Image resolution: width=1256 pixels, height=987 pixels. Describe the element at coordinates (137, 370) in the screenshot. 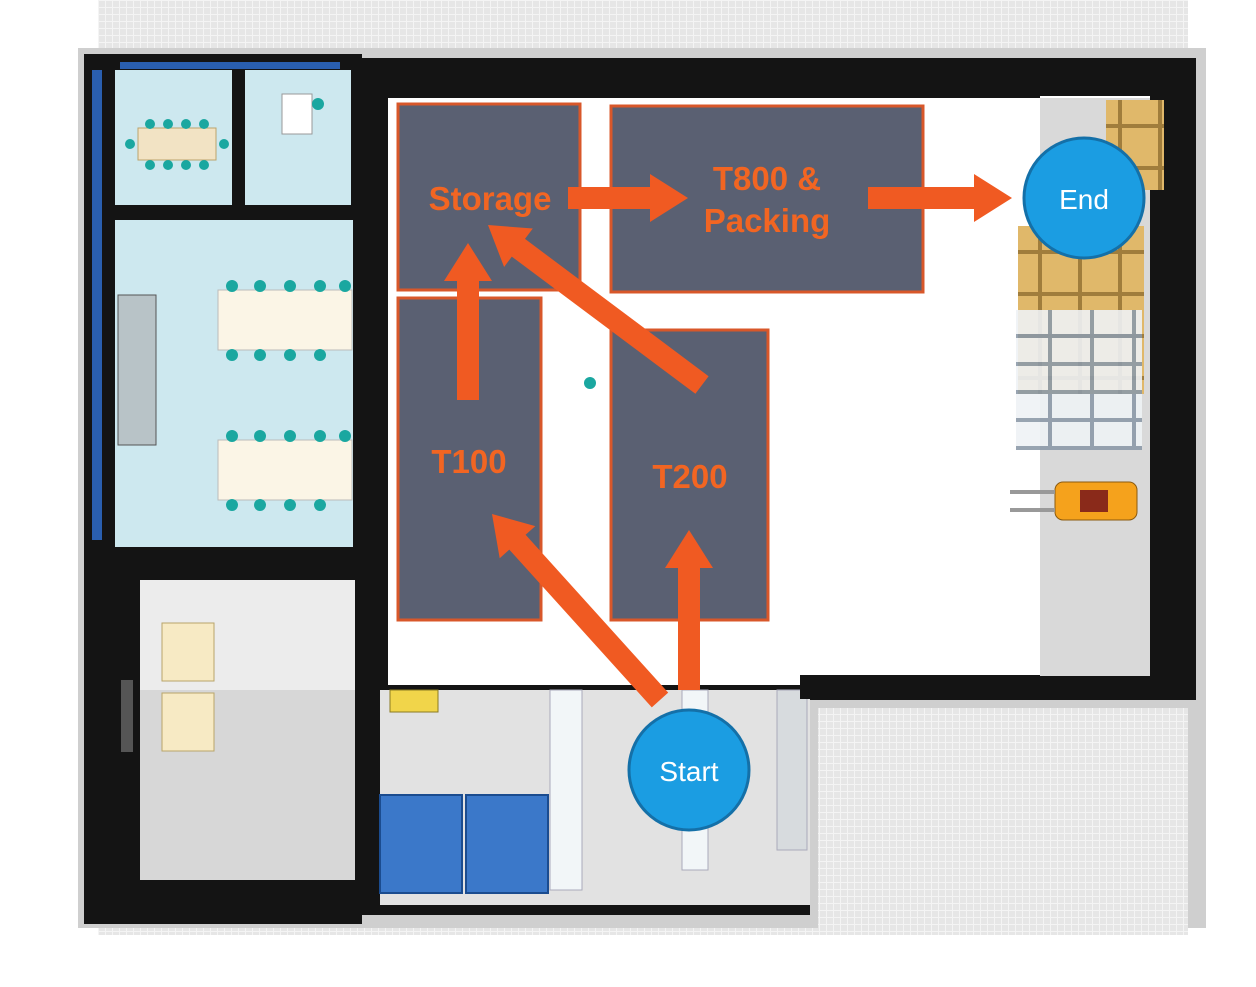

I see `staircase` at that location.